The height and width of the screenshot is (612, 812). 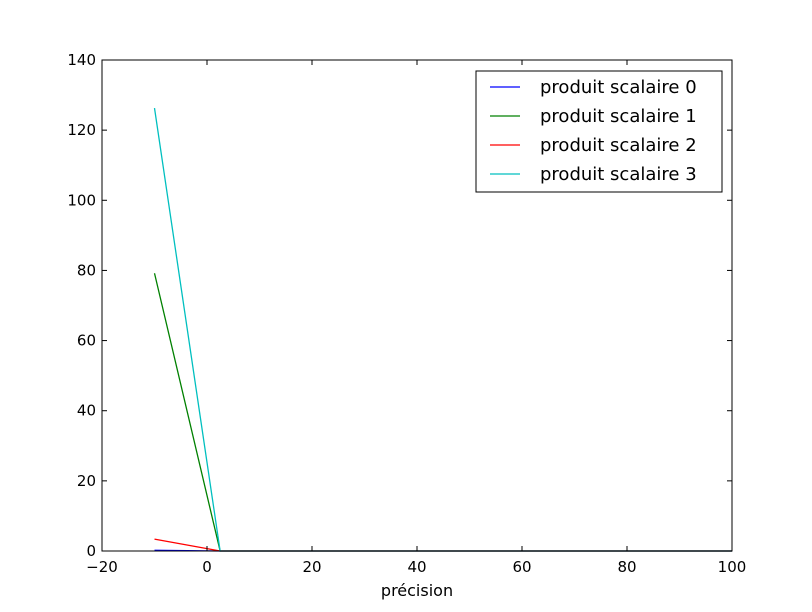 What do you see at coordinates (618, 116) in the screenshot?
I see `legend-label-1: produit scalaire 1` at bounding box center [618, 116].